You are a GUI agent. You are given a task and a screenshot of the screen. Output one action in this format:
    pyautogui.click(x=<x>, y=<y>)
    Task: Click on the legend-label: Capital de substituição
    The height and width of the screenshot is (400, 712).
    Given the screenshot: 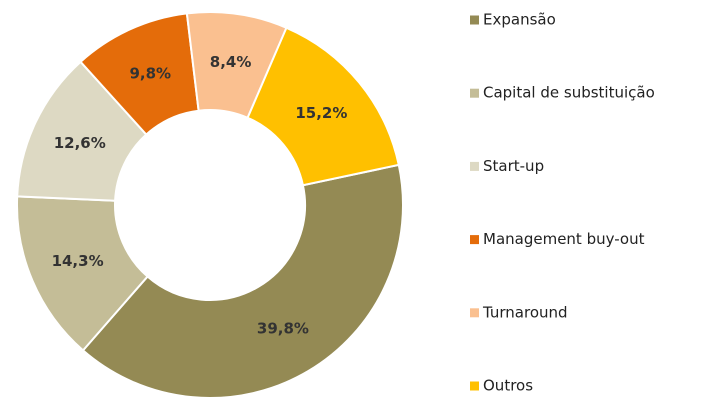 What is the action you would take?
    pyautogui.click(x=569, y=93)
    